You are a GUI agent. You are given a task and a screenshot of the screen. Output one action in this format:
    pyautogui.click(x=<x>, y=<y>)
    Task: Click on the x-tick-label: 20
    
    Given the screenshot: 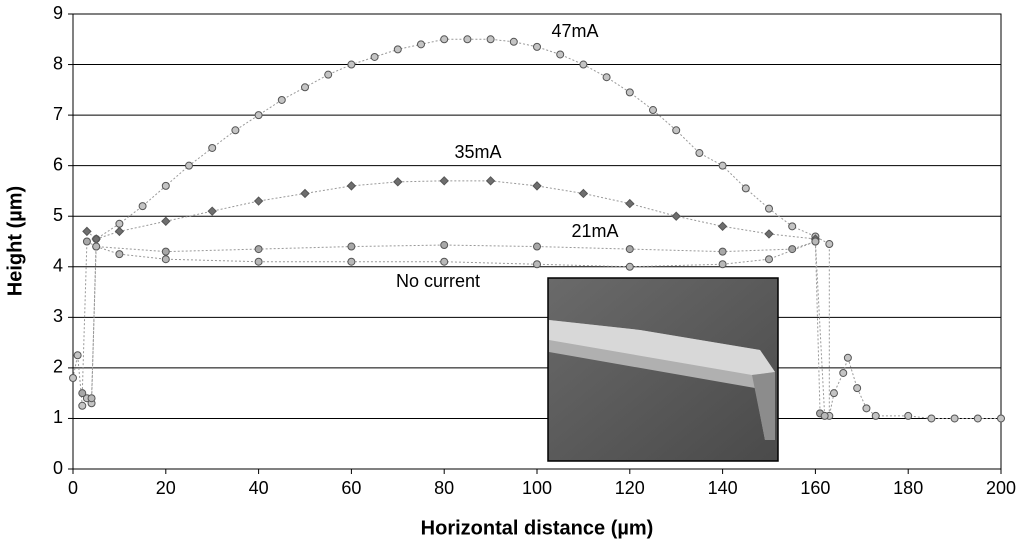 What is the action you would take?
    pyautogui.click(x=166, y=488)
    